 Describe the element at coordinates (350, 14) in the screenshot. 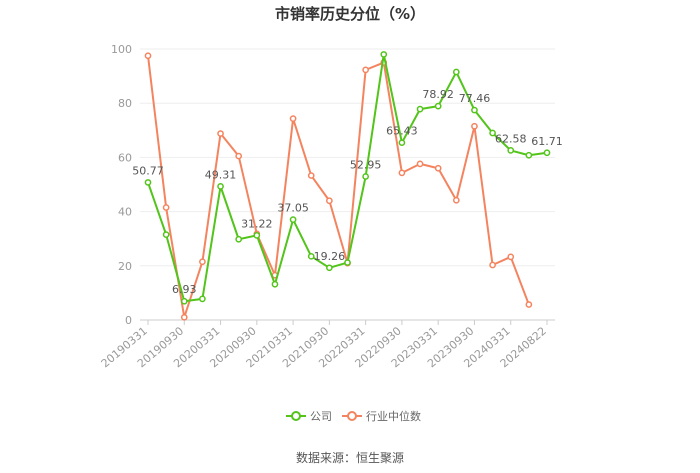

I see `chart-title: 市销率历史分位（%）` at that location.